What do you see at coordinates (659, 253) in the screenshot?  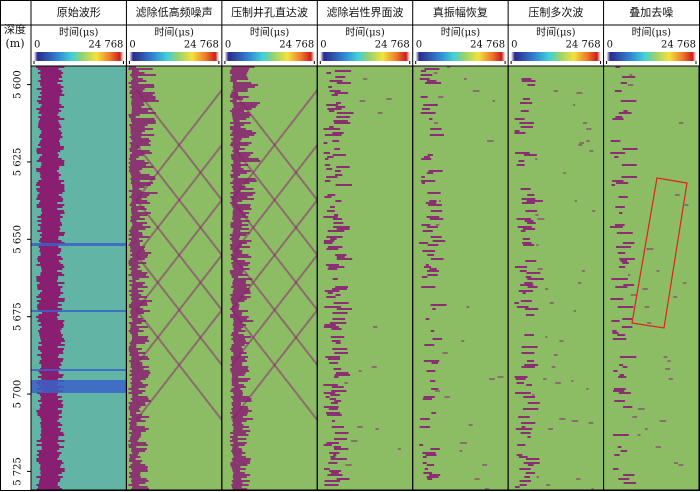 I see `highlight-box` at bounding box center [659, 253].